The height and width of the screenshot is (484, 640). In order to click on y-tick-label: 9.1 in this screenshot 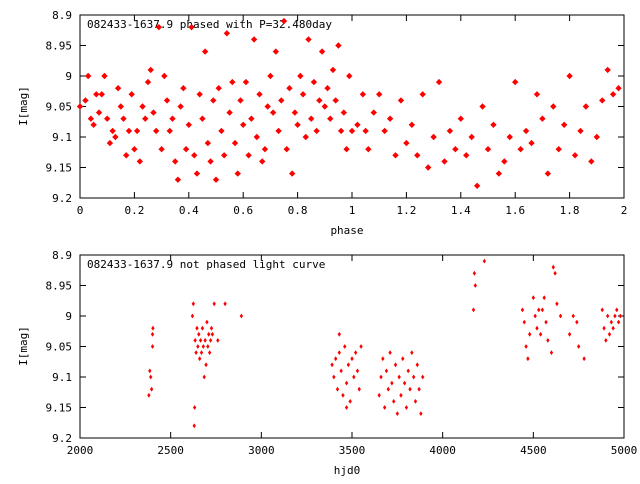, I will do `click(62, 137)`.